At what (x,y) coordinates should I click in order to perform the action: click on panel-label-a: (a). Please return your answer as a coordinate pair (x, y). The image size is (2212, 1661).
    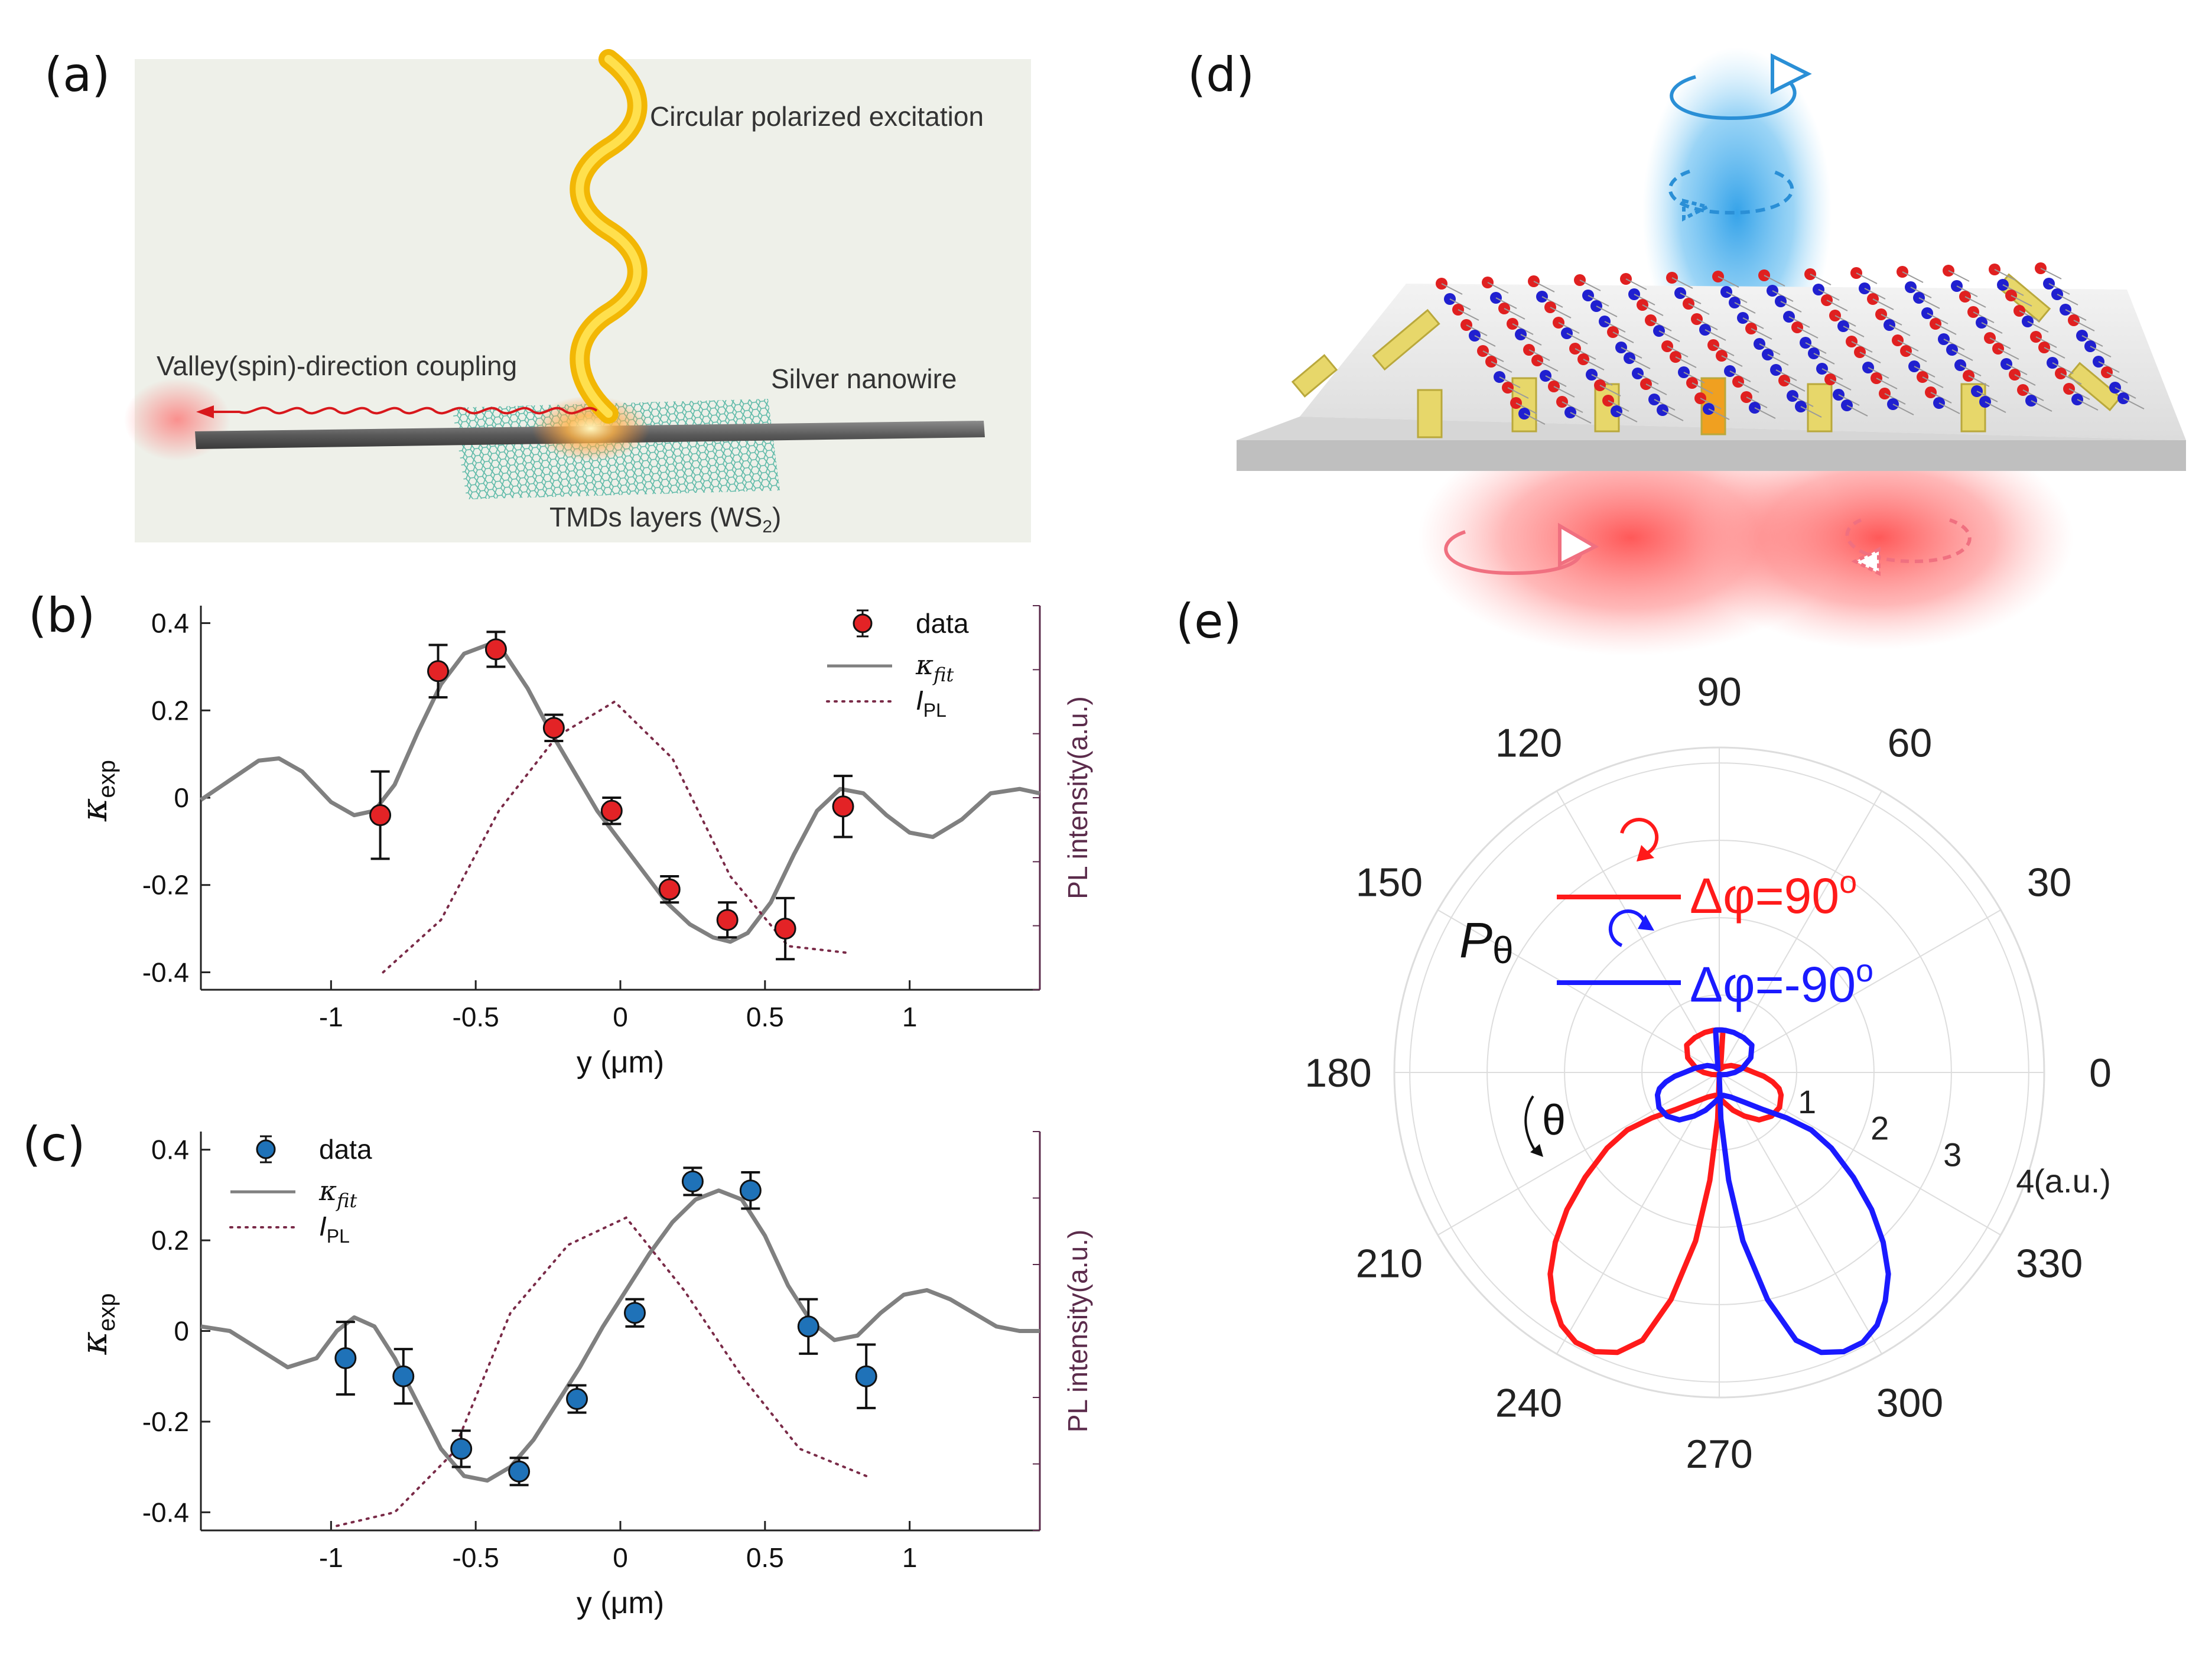
    Looking at the image, I should click on (77, 74).